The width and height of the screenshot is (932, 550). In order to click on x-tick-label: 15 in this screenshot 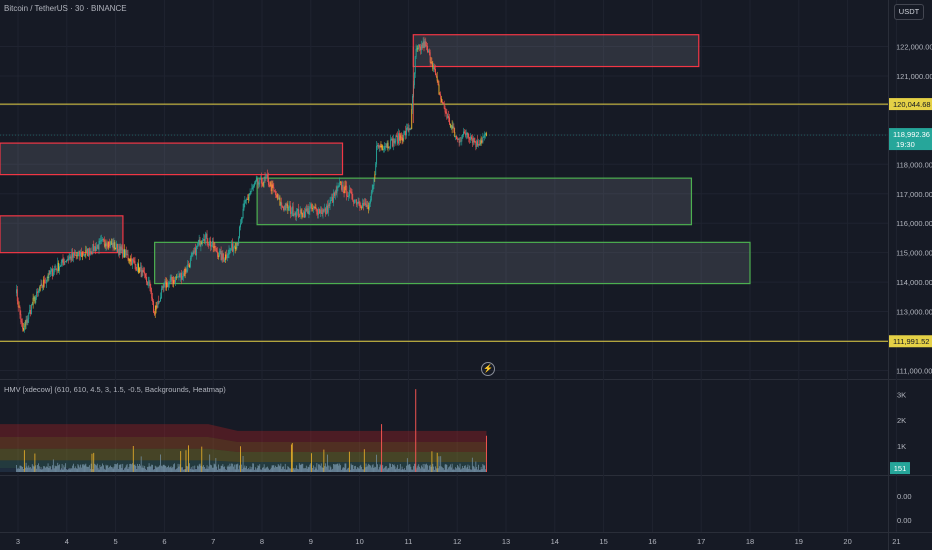, I will do `click(603, 541)`.